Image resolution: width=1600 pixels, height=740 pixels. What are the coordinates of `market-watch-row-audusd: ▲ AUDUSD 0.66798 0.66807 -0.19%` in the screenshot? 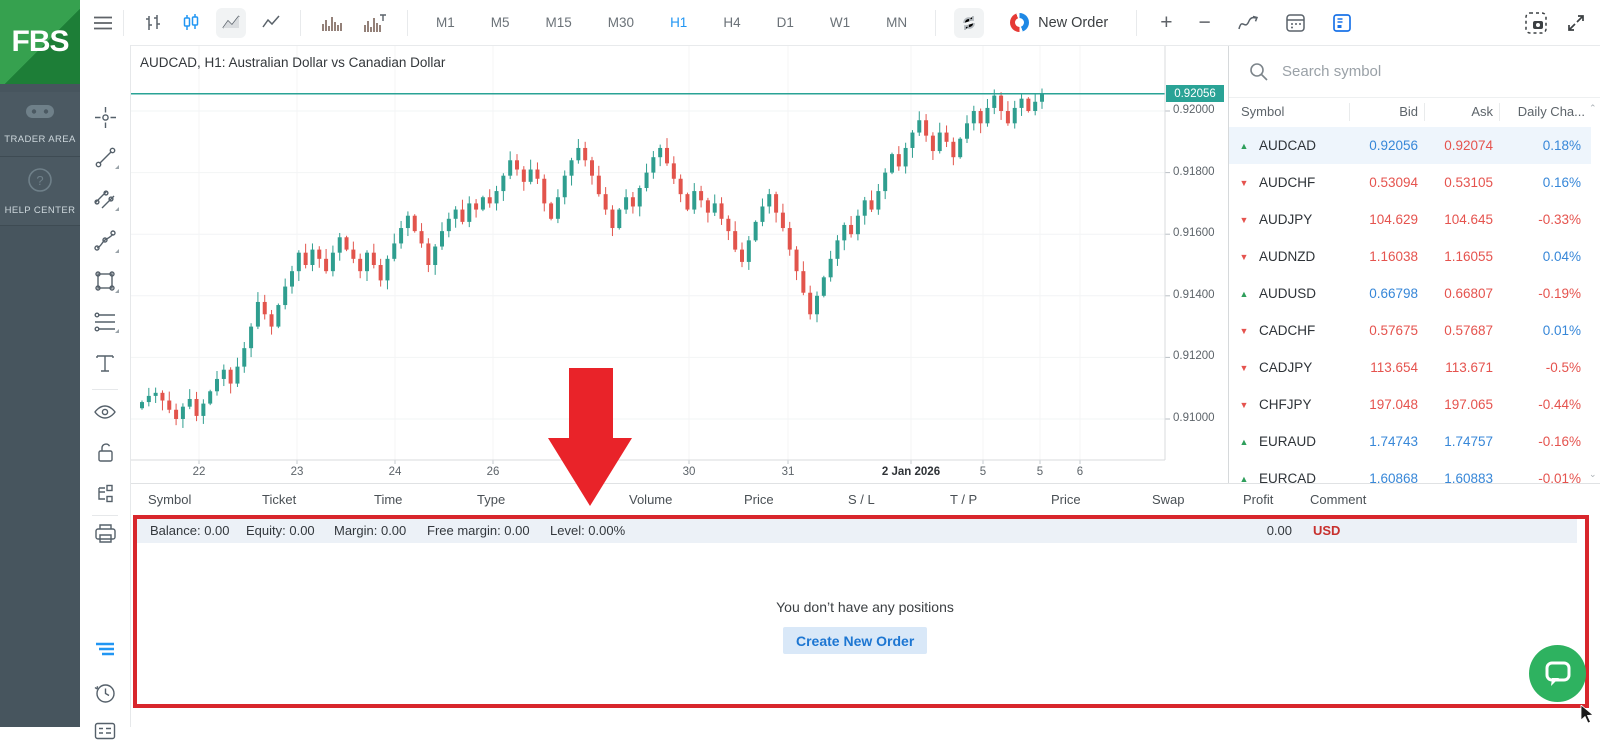 It's located at (1410, 293).